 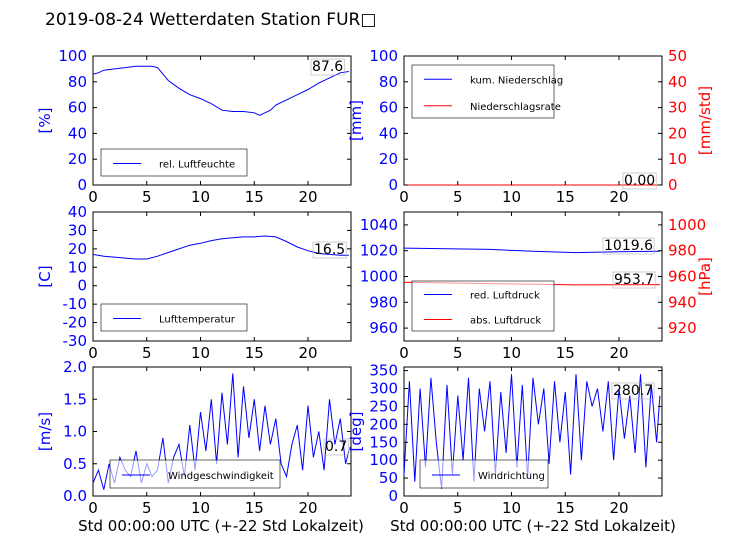 I want to click on y-tick-label: 960, so click(x=383, y=328).